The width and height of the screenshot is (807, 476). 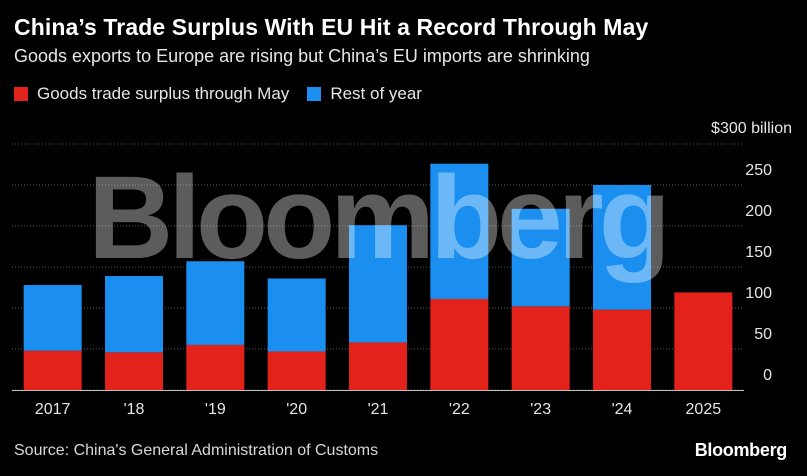 What do you see at coordinates (53, 409) in the screenshot?
I see `x-tick-label: 2017` at bounding box center [53, 409].